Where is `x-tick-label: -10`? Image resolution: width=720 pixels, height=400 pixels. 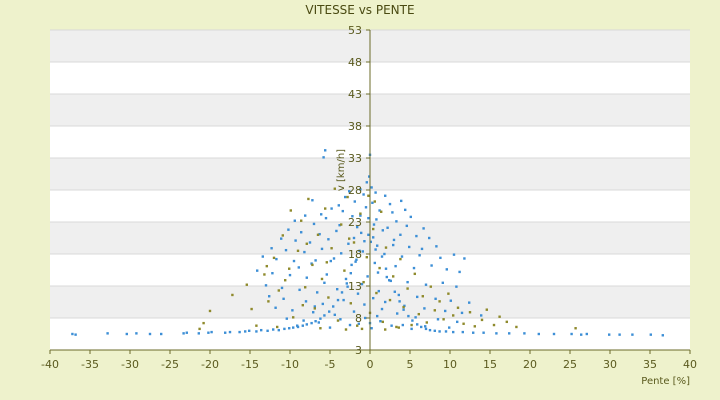 x-tick-label: -10 is located at coordinates (290, 364).